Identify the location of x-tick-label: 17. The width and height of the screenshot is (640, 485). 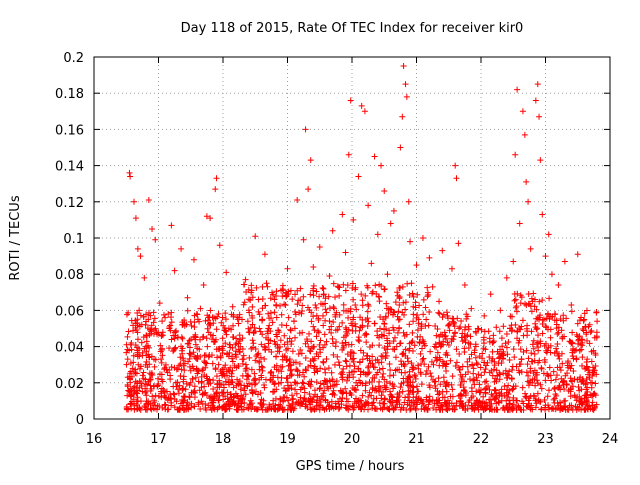
(158, 439).